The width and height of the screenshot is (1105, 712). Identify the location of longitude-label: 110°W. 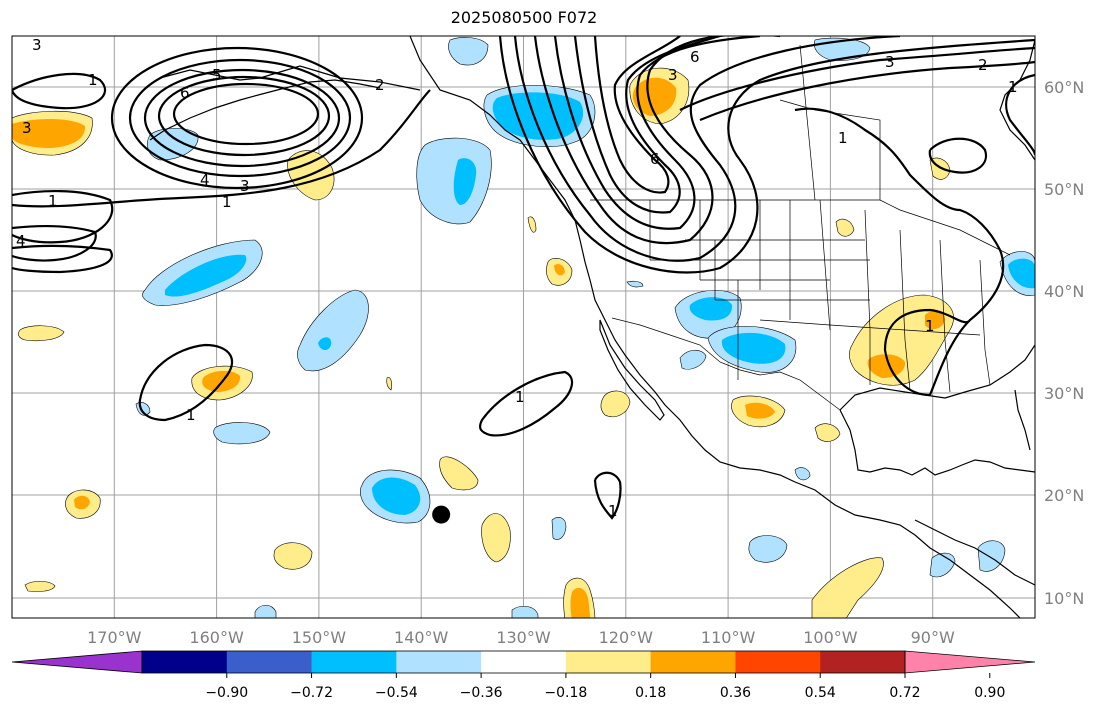
(728, 637).